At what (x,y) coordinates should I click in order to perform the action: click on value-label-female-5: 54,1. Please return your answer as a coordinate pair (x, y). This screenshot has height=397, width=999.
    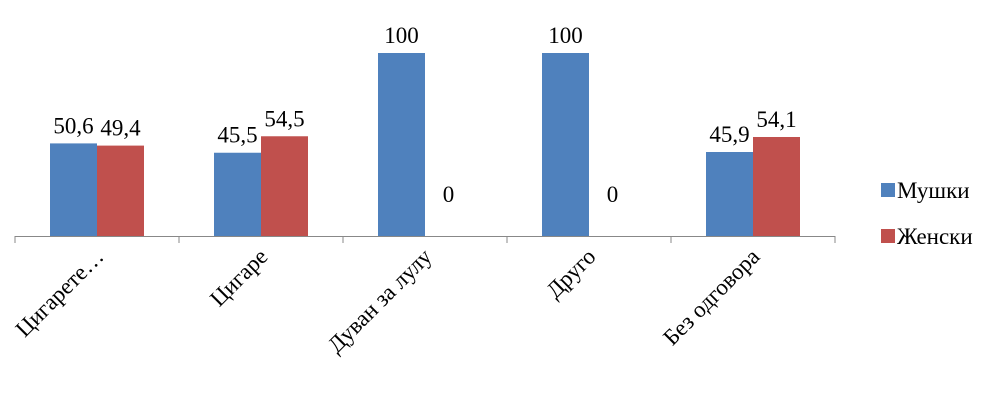
    Looking at the image, I should click on (776, 119).